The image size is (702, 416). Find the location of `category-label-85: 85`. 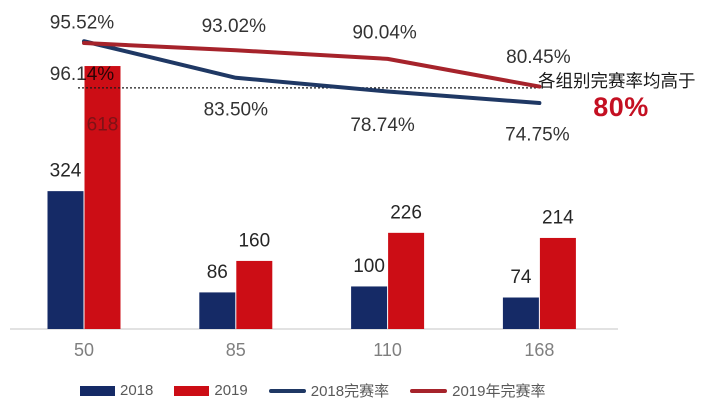

category-label-85: 85 is located at coordinates (236, 350).